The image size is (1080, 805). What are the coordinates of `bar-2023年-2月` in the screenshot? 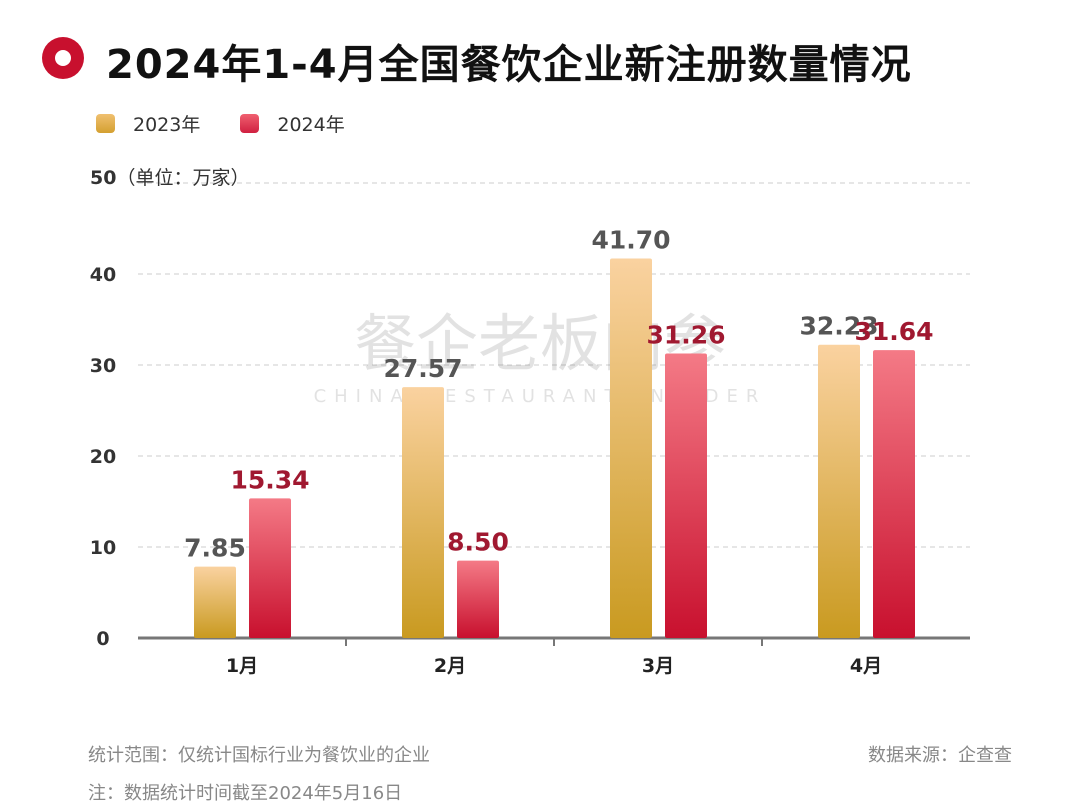 It's located at (423, 512).